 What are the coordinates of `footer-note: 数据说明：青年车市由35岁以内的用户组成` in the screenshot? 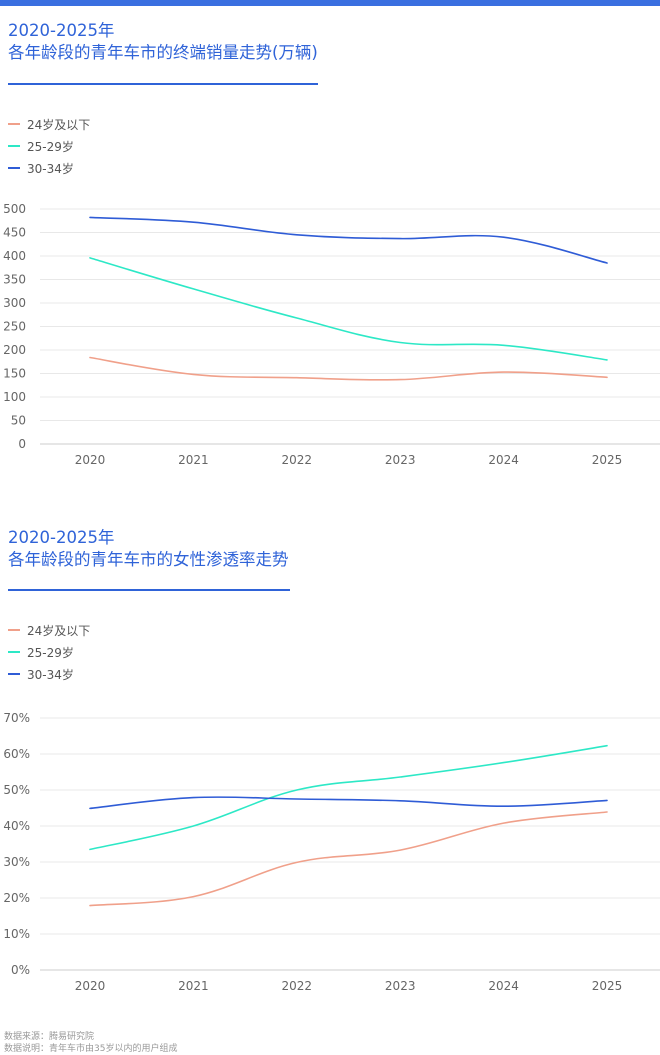 It's located at (91, 1049).